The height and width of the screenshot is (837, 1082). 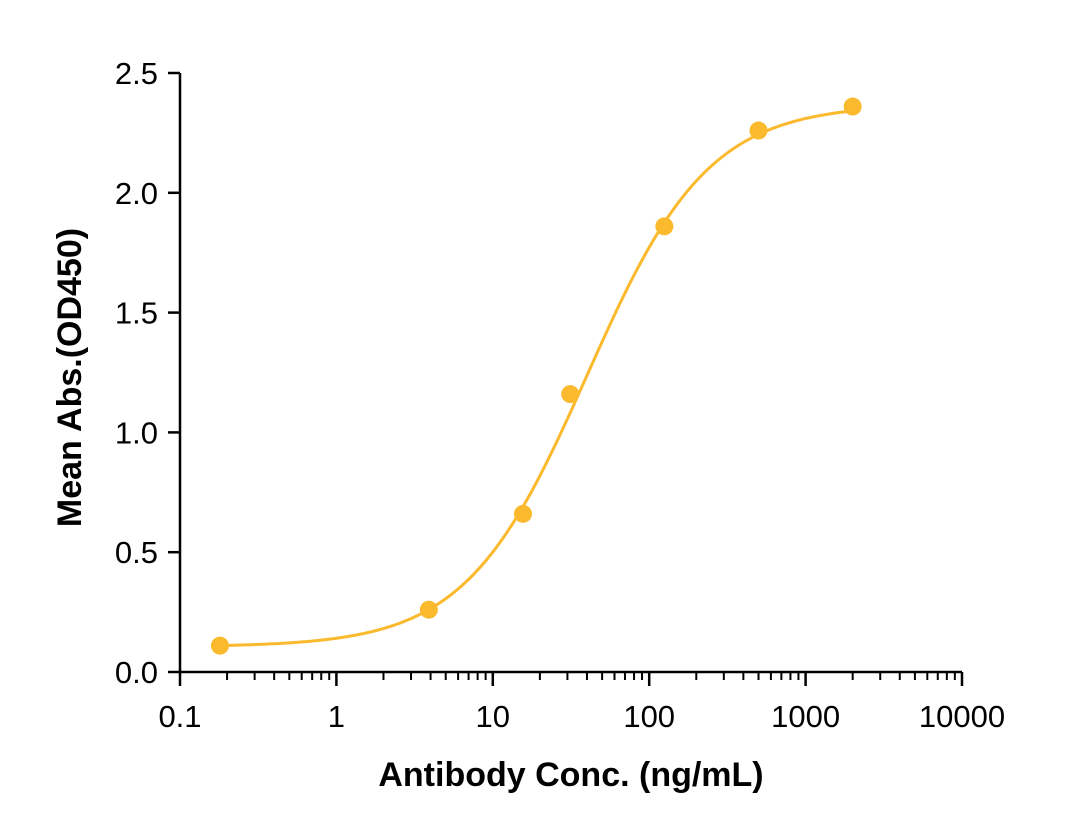 I want to click on x-axis-title: Antibody Conc. (ng/mL), so click(x=570, y=775).